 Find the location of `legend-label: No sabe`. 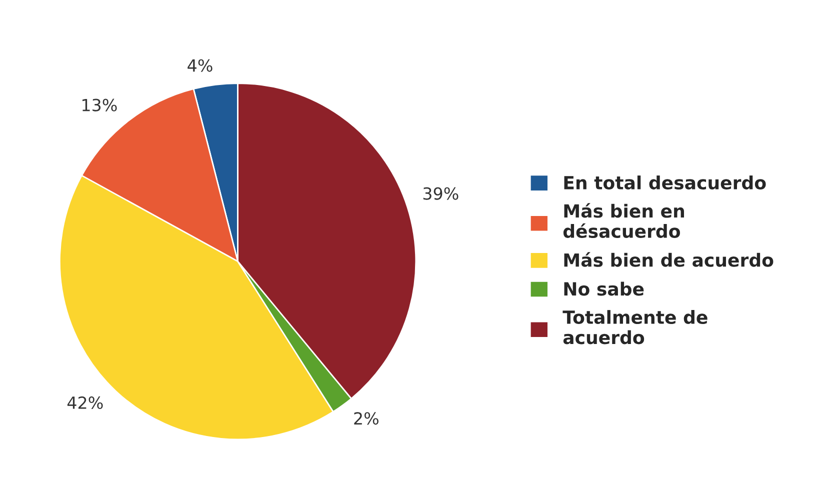

legend-label: No sabe is located at coordinates (604, 289).